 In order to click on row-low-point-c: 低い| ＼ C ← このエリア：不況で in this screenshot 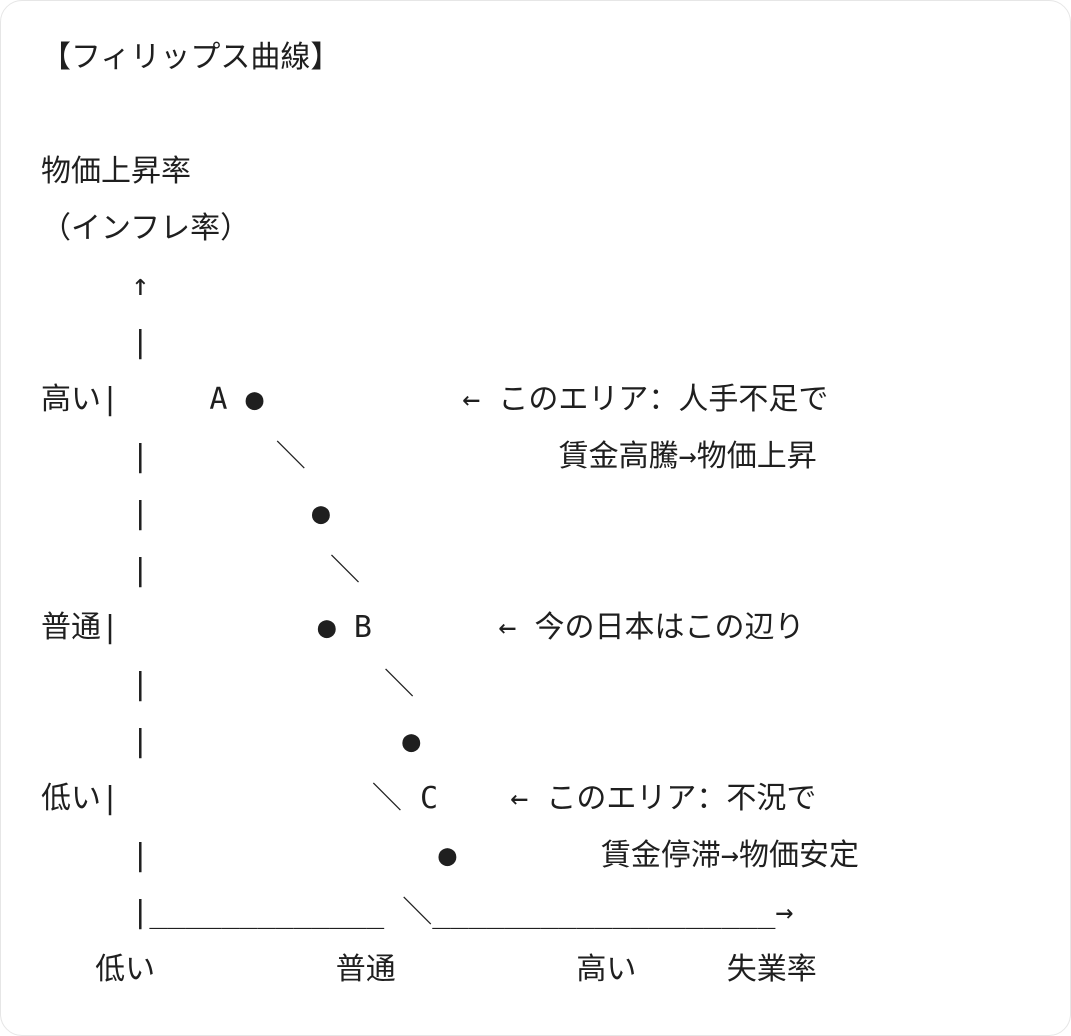, I will do `click(429, 798)`.